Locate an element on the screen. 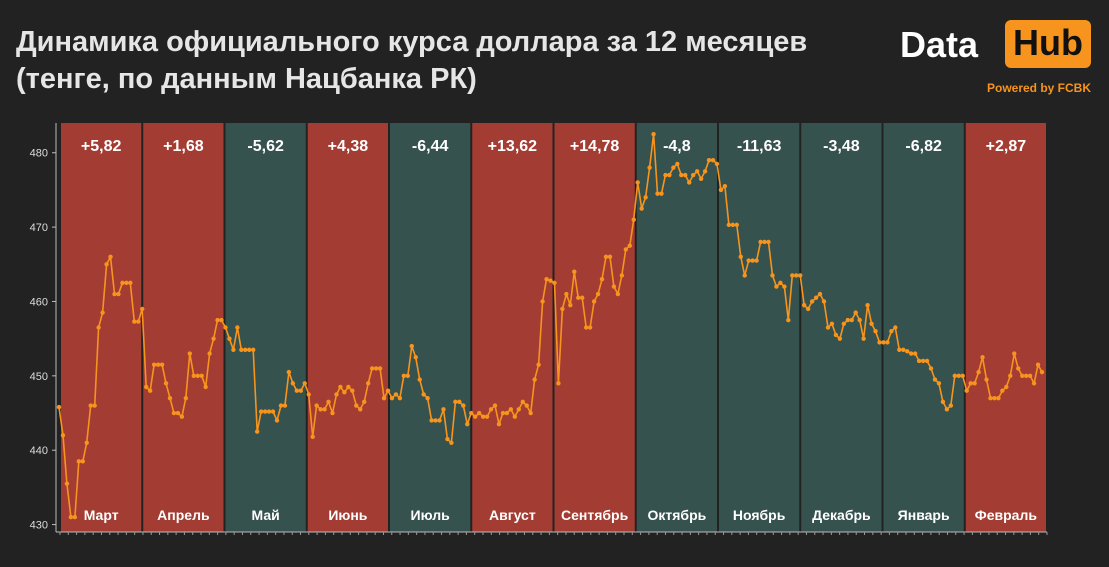 Image resolution: width=1109 pixels, height=567 pixels. y-tick-label: 430 is located at coordinates (39, 526).